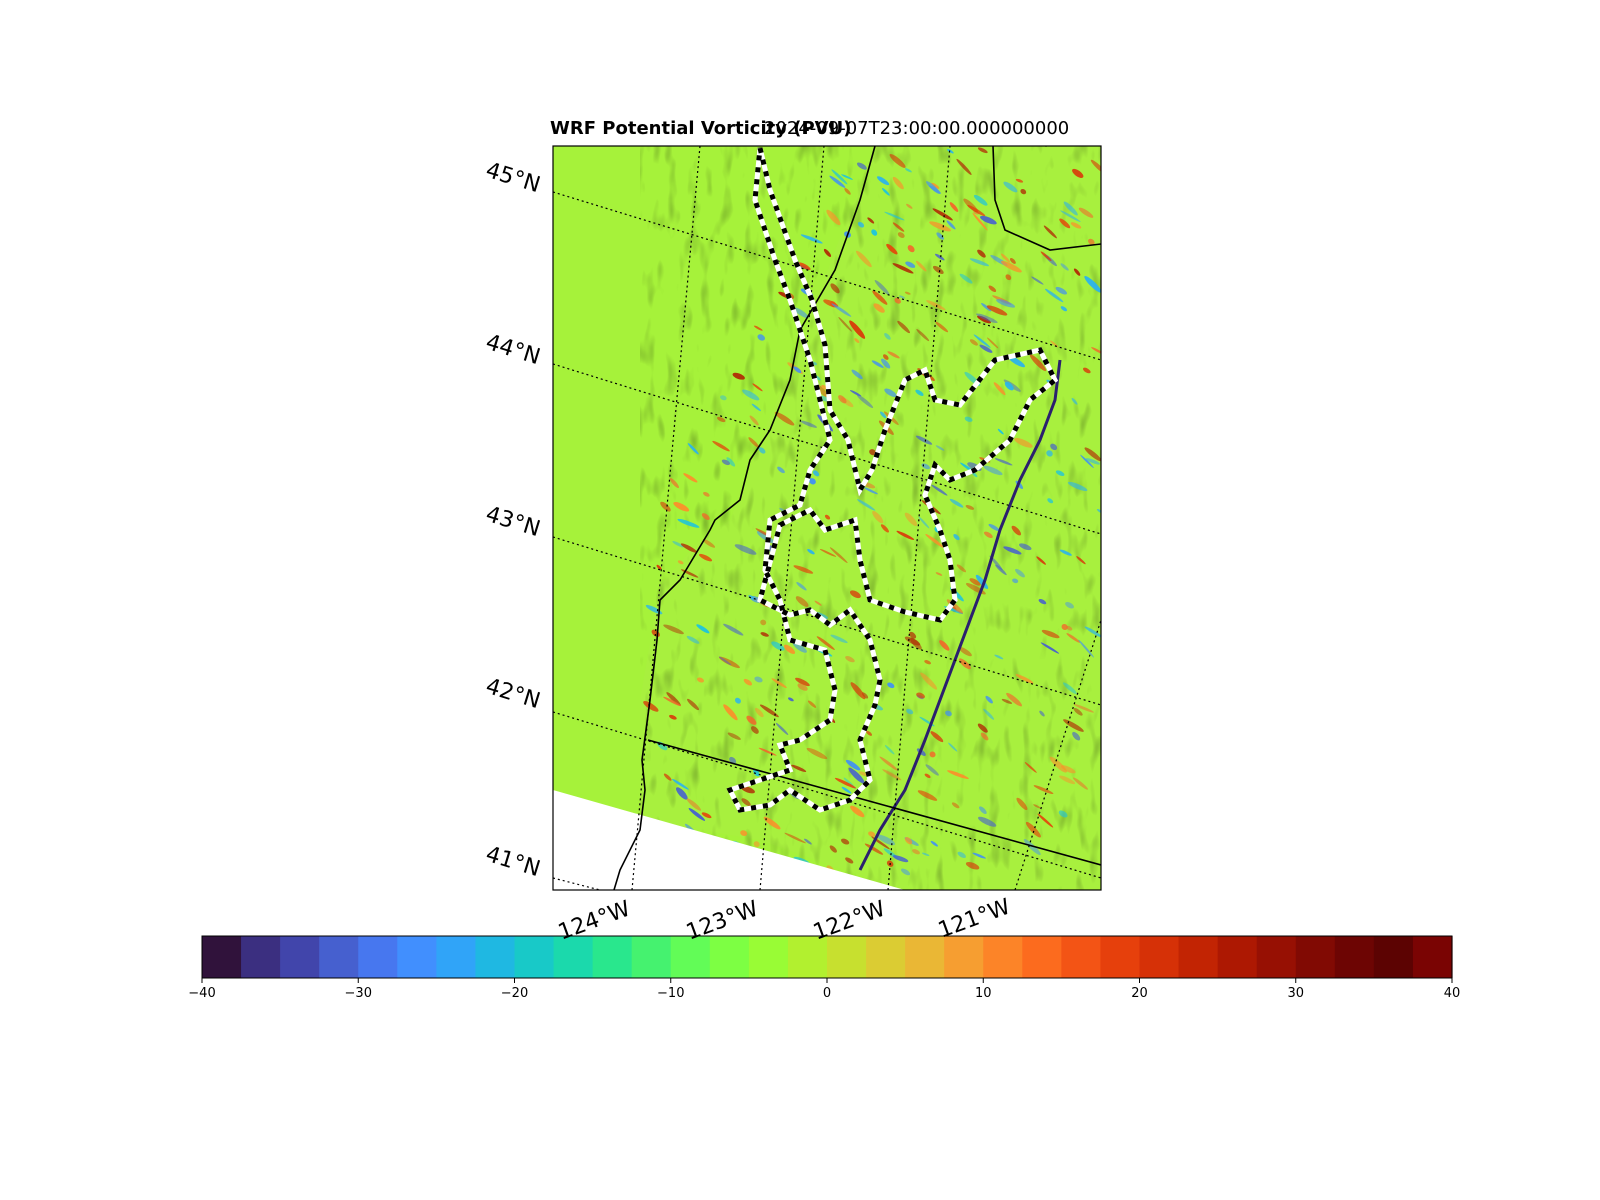 The width and height of the screenshot is (1600, 1200). What do you see at coordinates (983, 993) in the screenshot?
I see `colorbar-tick-label: 10` at bounding box center [983, 993].